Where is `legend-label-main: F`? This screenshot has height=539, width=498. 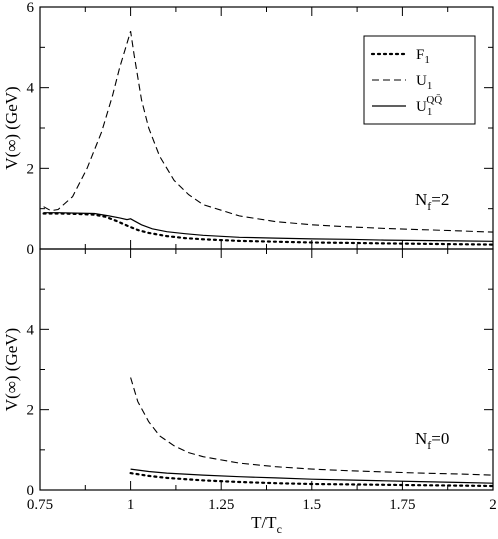
legend-label-main: F is located at coordinates (420, 55).